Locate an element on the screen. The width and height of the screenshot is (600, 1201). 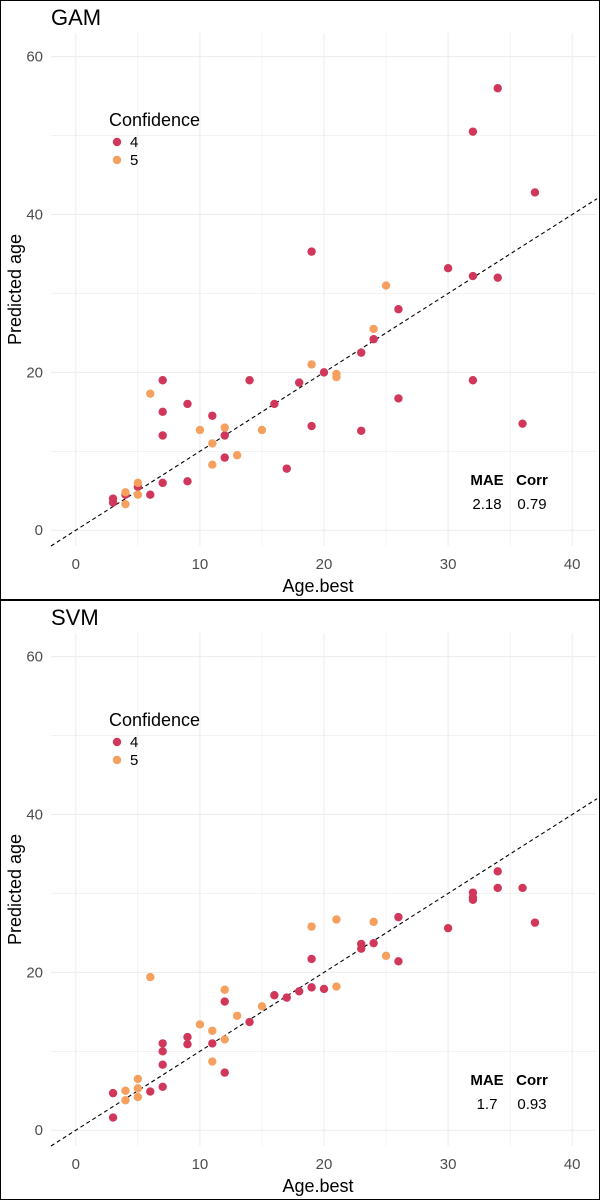
y-axis-label: Predicted age is located at coordinates (15, 289).